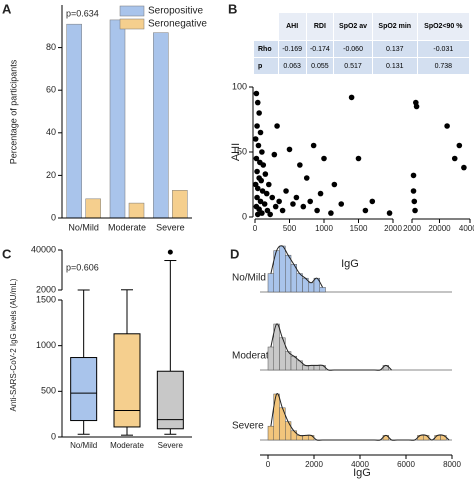 Image resolution: width=474 pixels, height=480 pixels. I want to click on x-tick-label: 8000, so click(452, 464).